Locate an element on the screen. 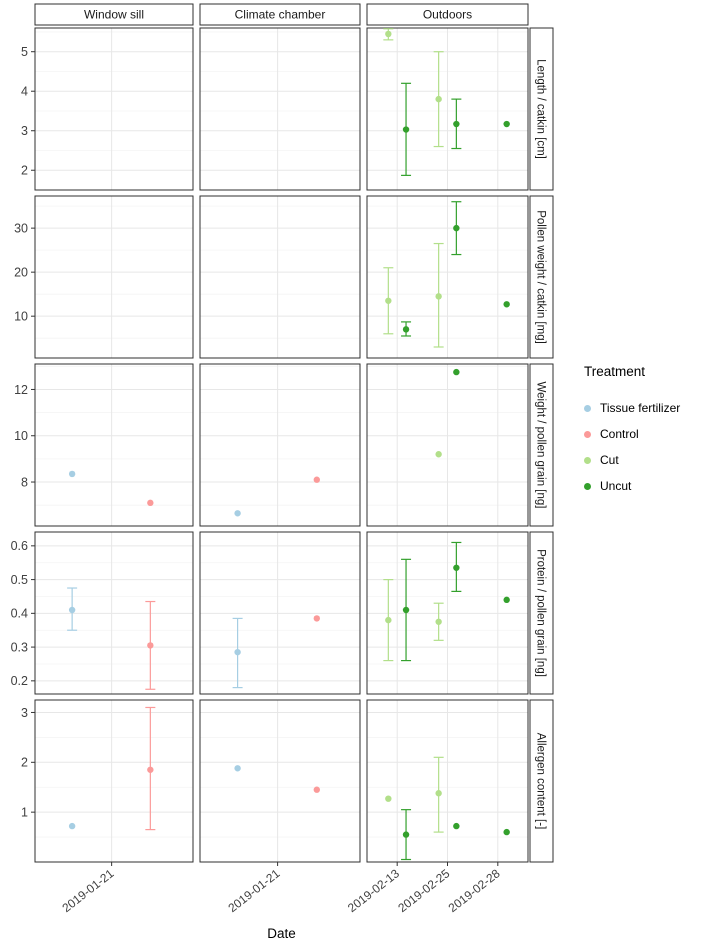  facet-row-label: Pollen weight / catkin [mg] is located at coordinates (540, 277).